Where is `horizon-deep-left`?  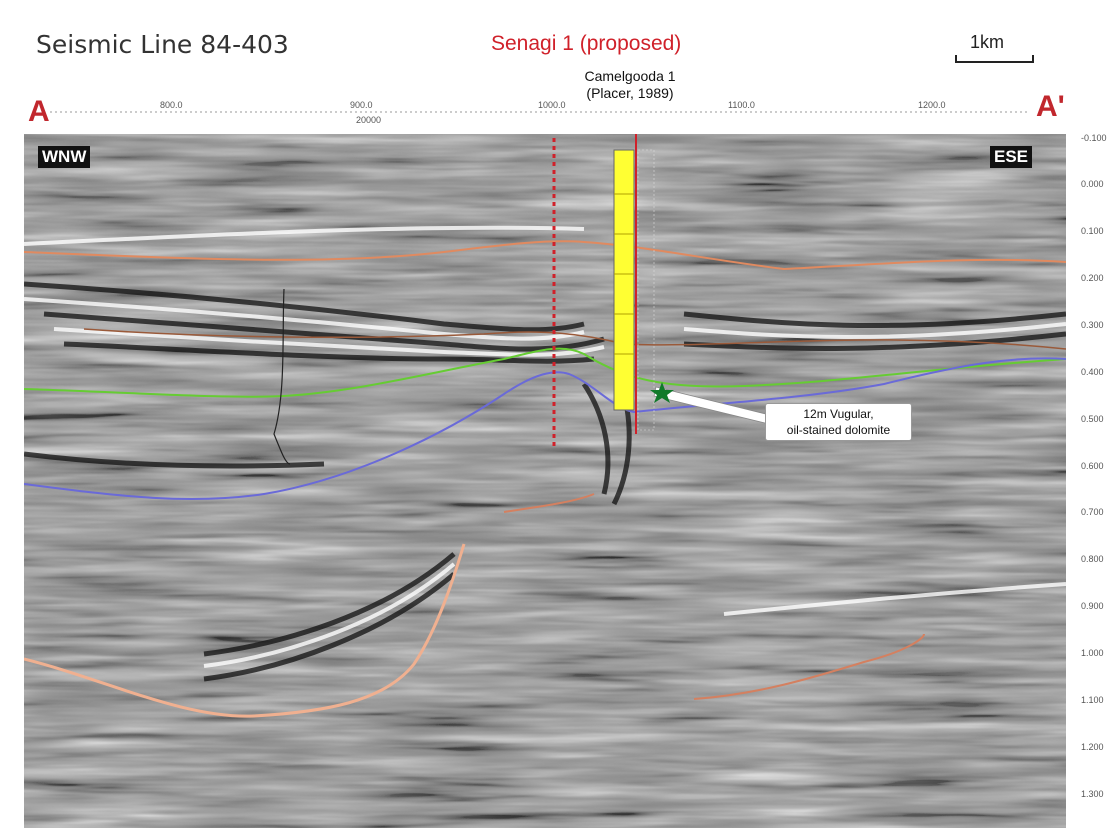 horizon-deep-left is located at coordinates (245, 630).